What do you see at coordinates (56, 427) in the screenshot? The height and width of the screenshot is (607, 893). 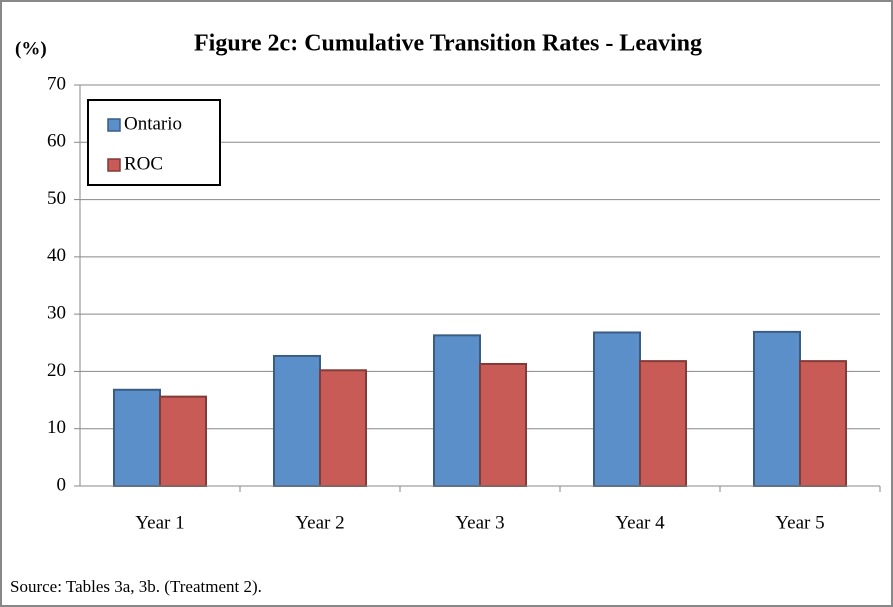 I see `y-tick-label: 10` at bounding box center [56, 427].